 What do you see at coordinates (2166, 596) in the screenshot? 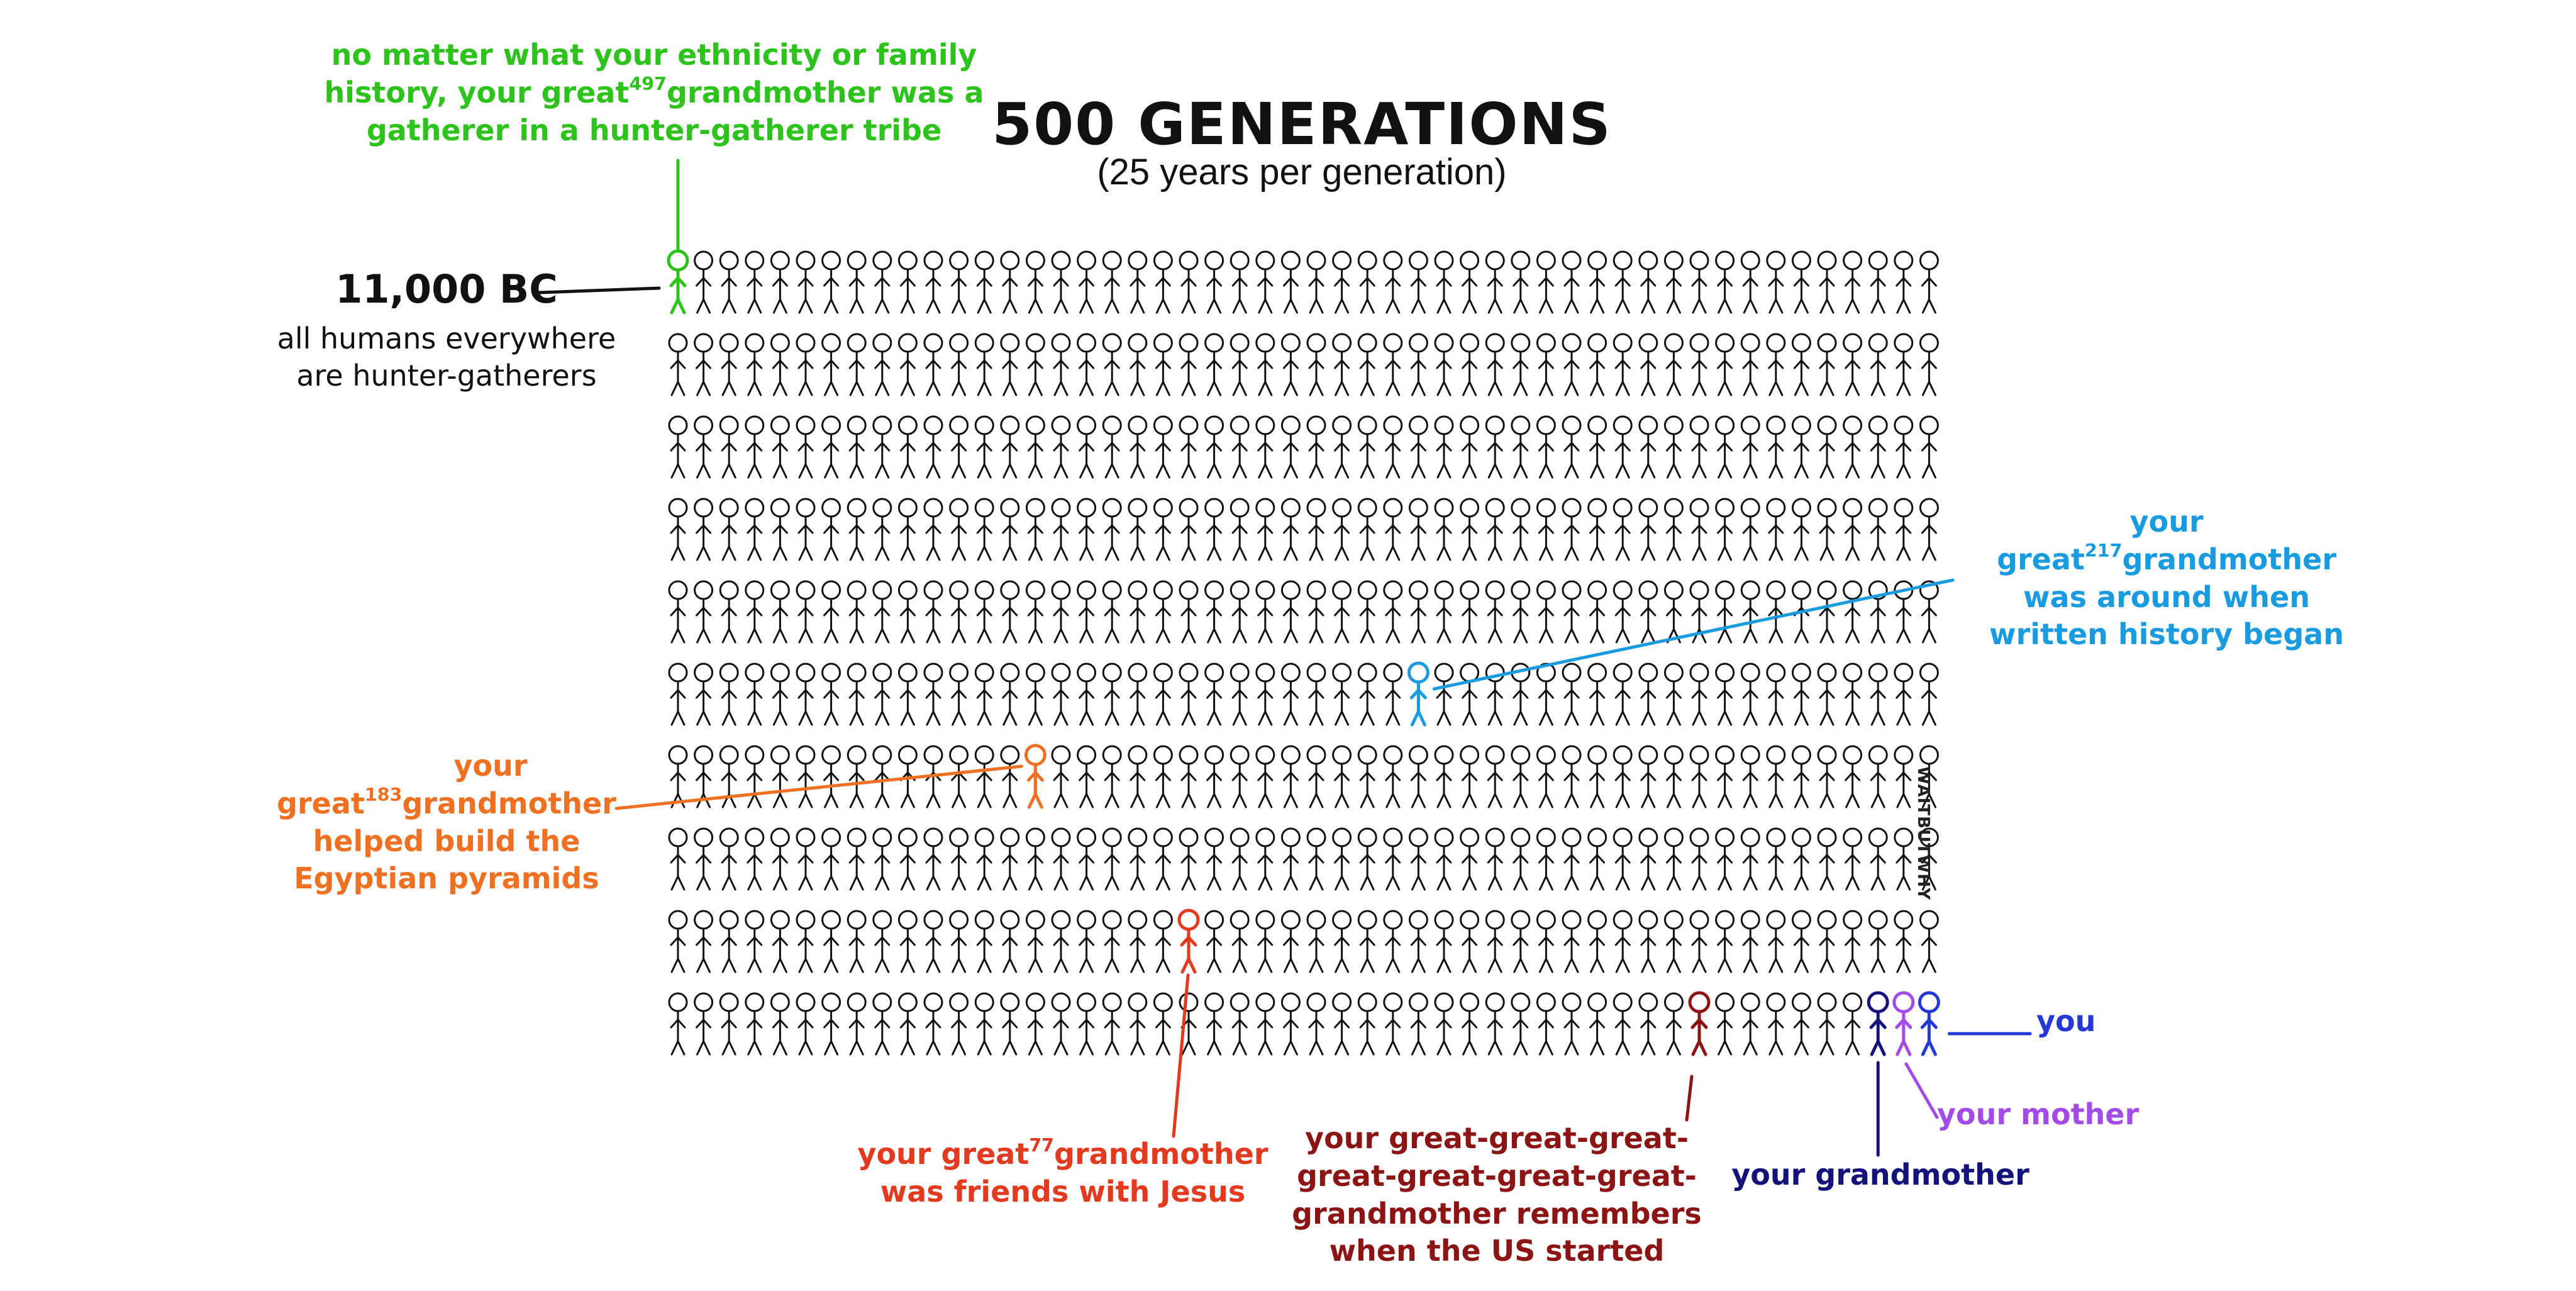
I see `g217-line-3: was around when` at bounding box center [2166, 596].